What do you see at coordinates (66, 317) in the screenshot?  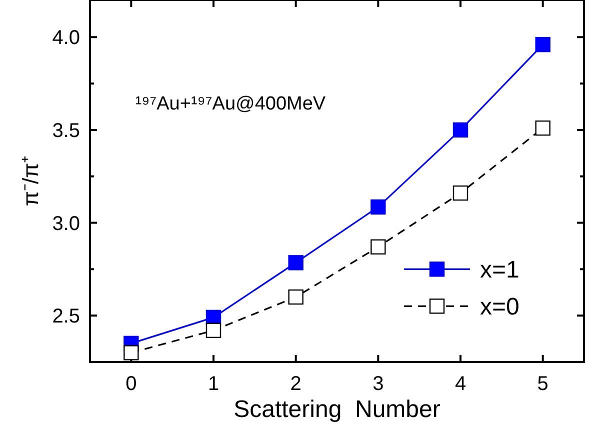 I see `y-tick-label: 2.5` at bounding box center [66, 317].